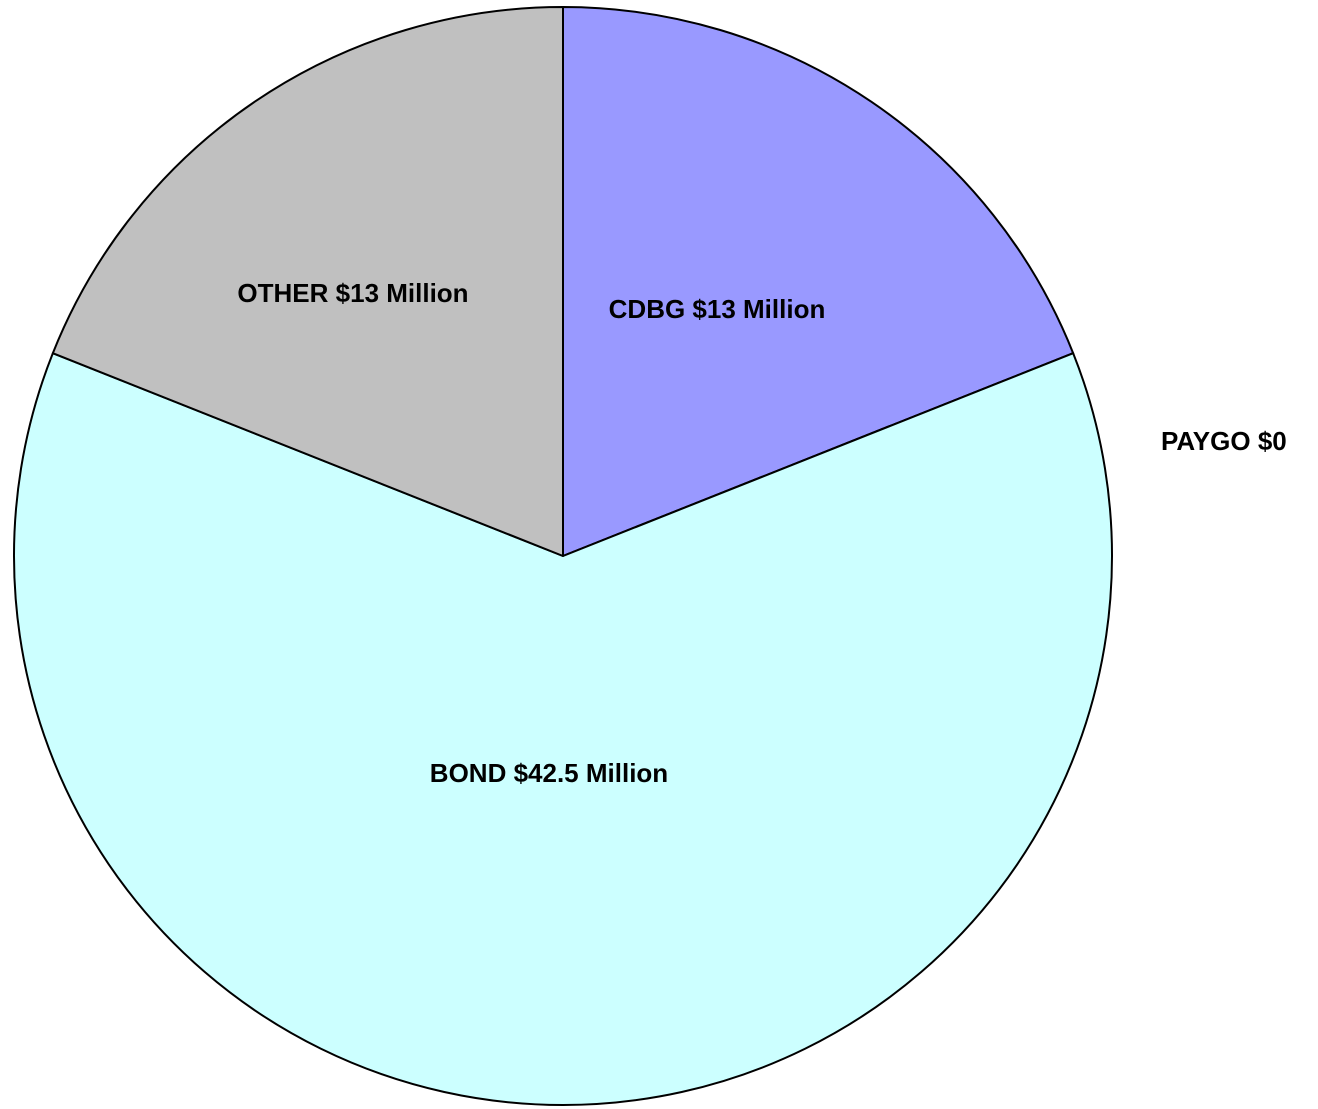  I want to click on slice-label-cdbg: CDBG $13 Million, so click(717, 309).